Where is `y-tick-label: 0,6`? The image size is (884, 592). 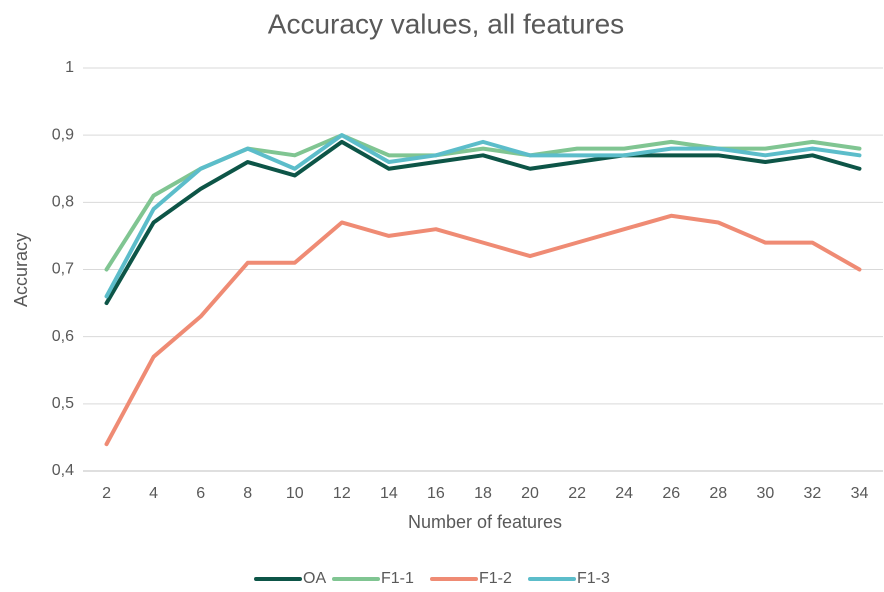 y-tick-label: 0,6 is located at coordinates (63, 336).